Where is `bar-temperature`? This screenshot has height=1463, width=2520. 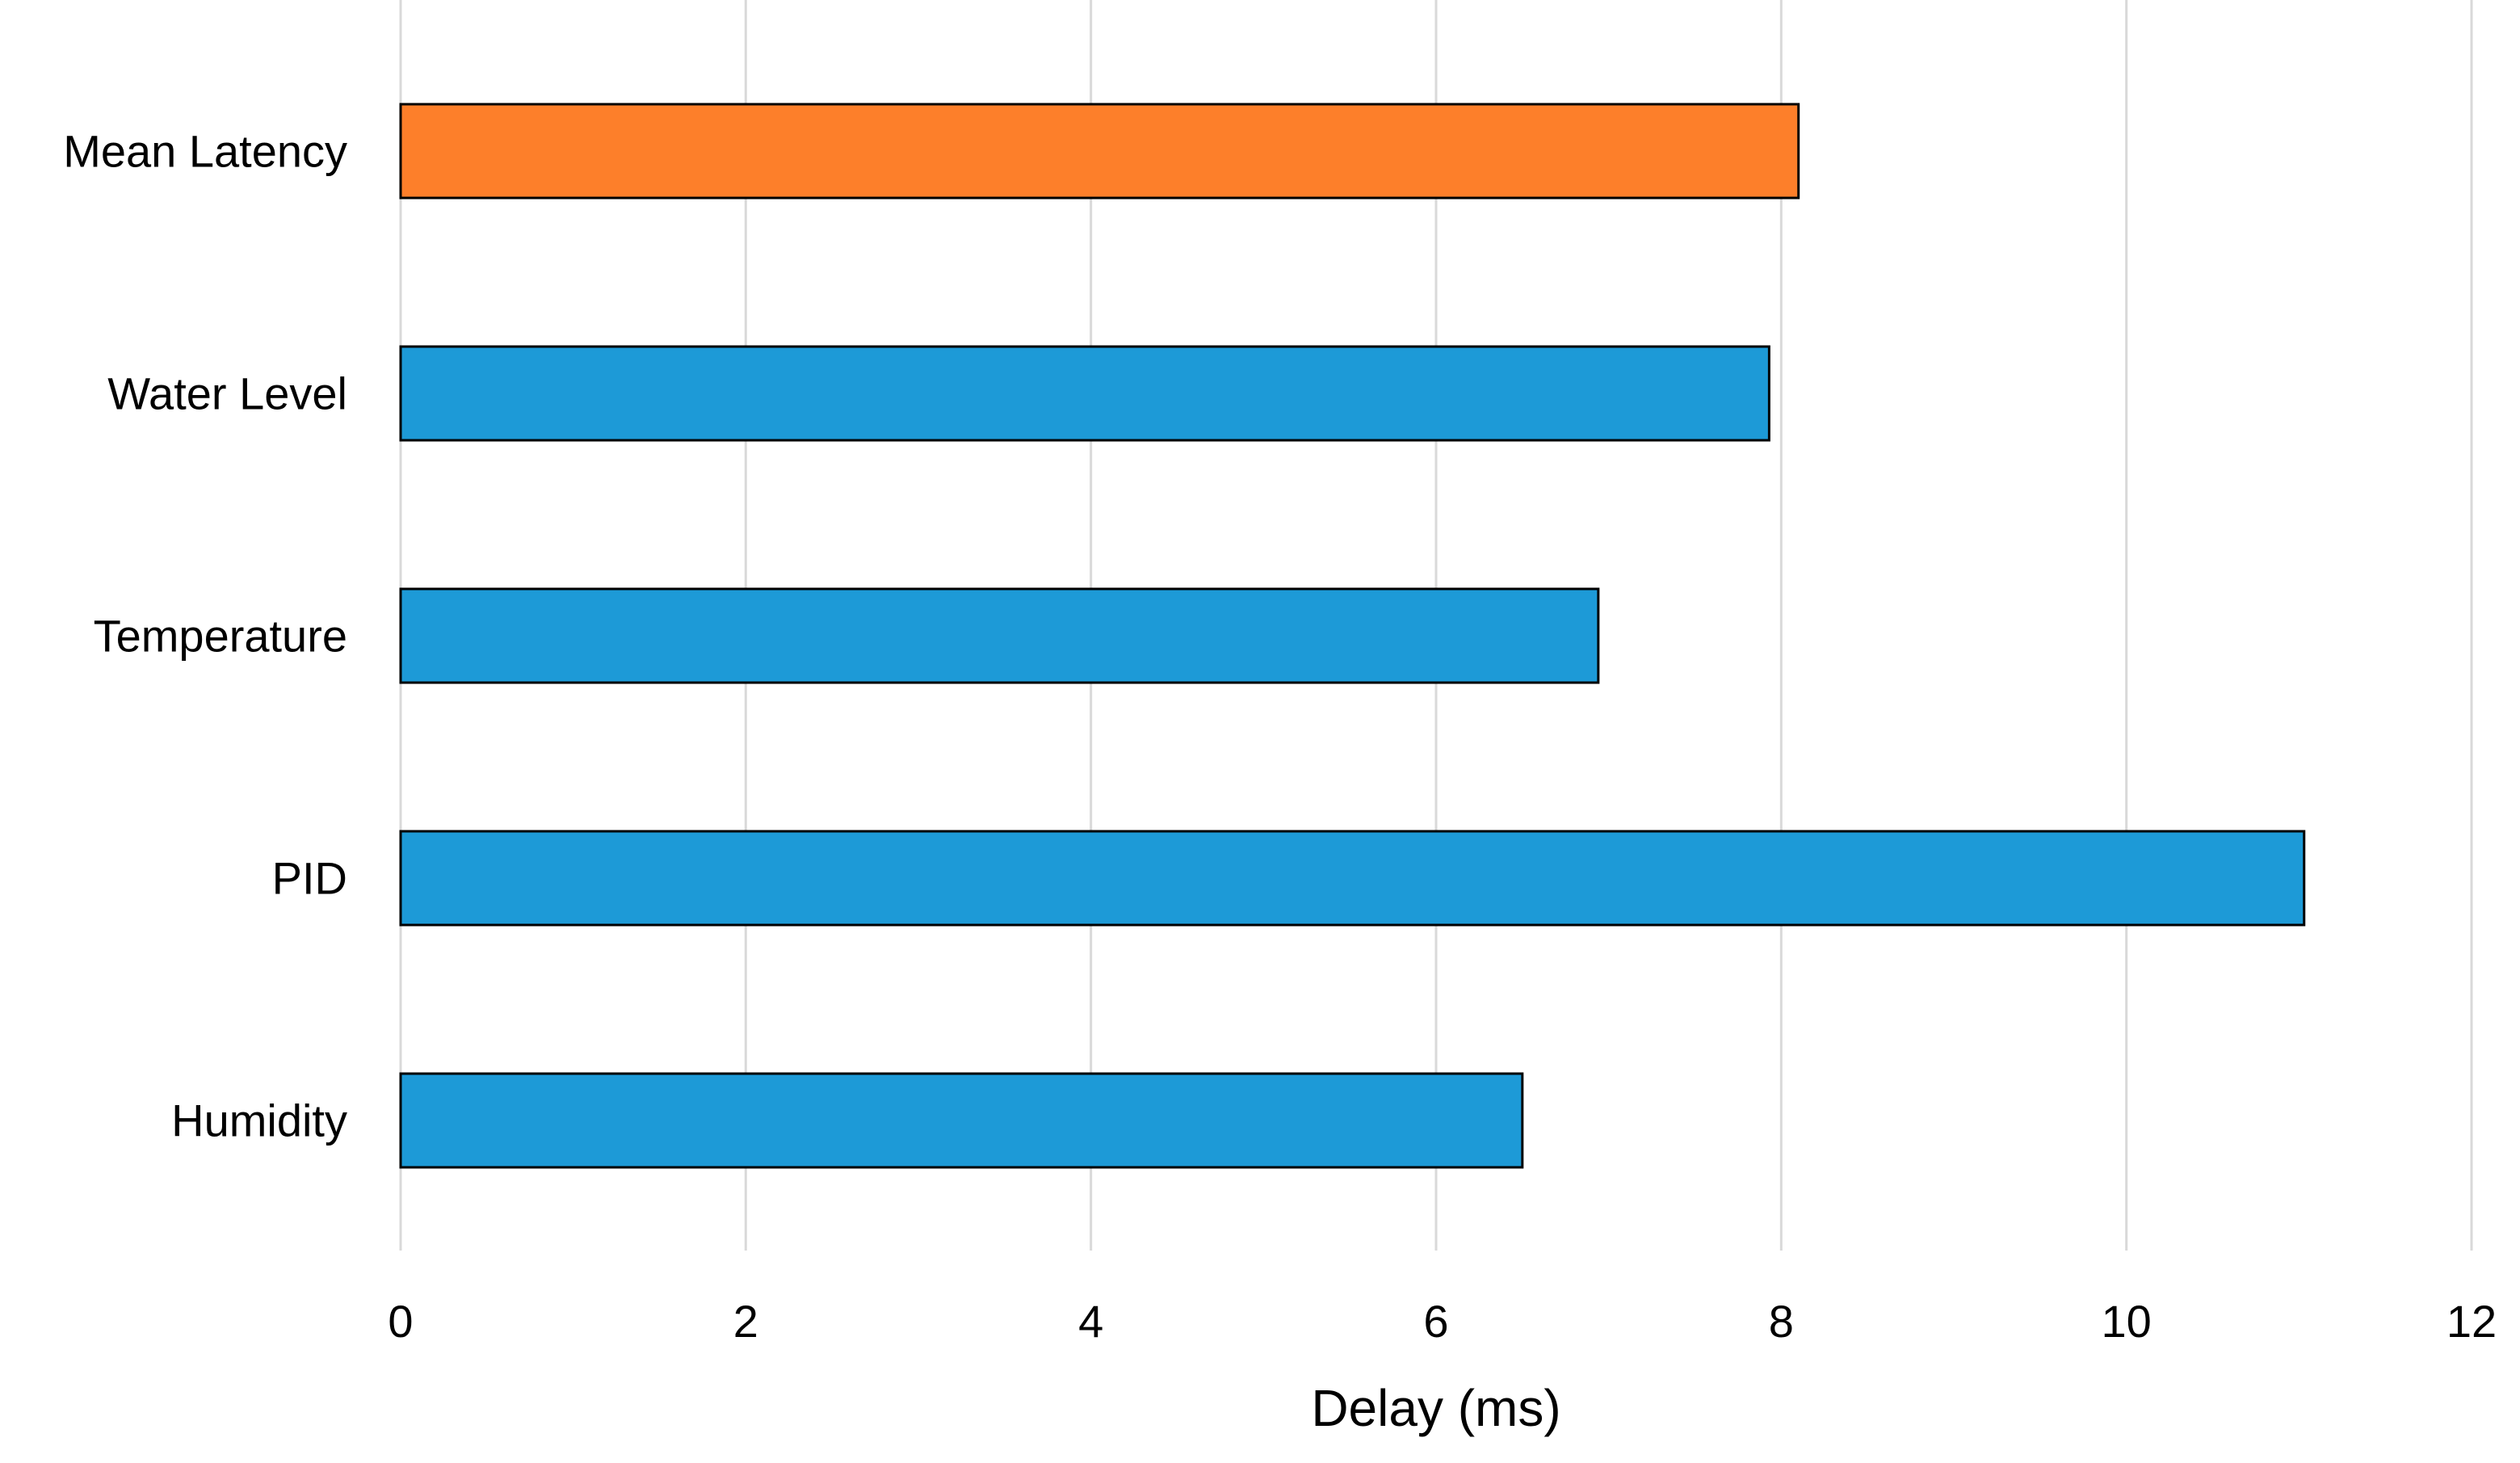 bar-temperature is located at coordinates (1000, 635).